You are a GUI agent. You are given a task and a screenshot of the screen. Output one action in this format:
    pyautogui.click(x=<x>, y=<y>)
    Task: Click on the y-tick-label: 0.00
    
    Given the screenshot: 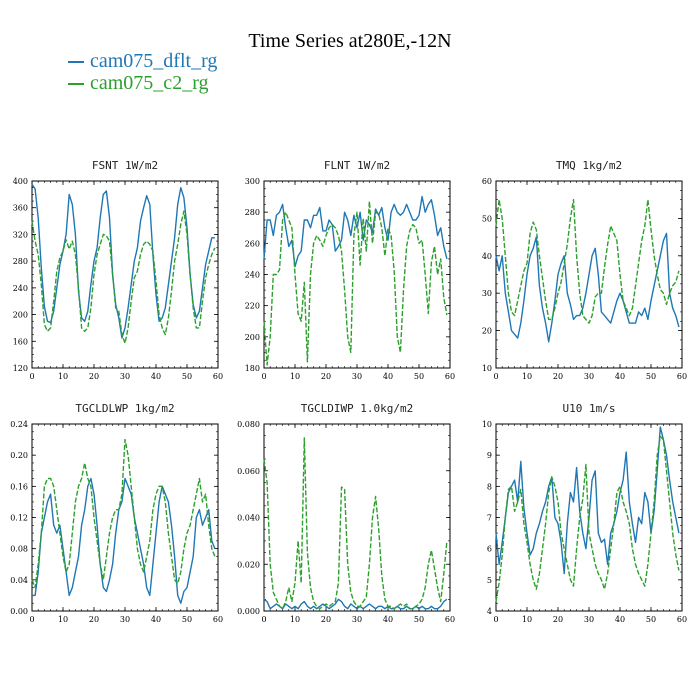 What is the action you would take?
    pyautogui.click(x=19, y=611)
    